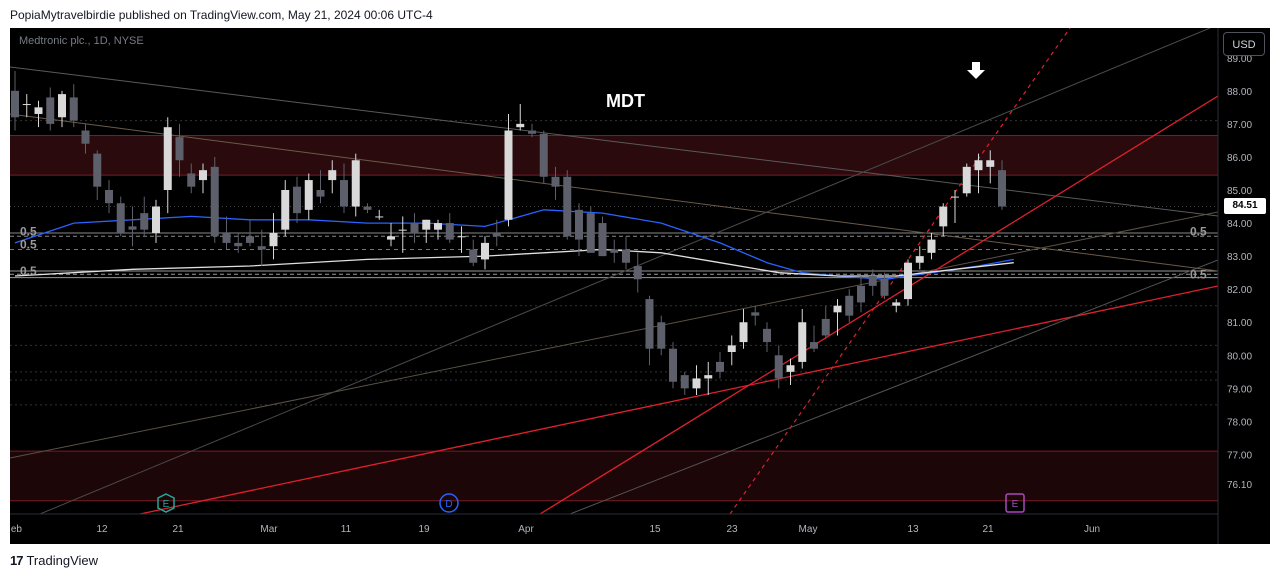 This screenshot has height=579, width=1281. Describe the element at coordinates (976, 70) in the screenshot. I see `arrow-down-icon` at that location.